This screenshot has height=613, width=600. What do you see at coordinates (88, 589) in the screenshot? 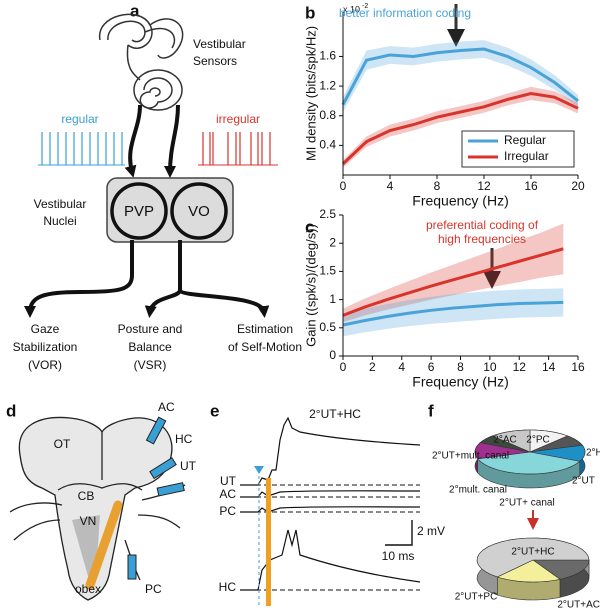
I see `anatomy-label: obex` at bounding box center [88, 589].